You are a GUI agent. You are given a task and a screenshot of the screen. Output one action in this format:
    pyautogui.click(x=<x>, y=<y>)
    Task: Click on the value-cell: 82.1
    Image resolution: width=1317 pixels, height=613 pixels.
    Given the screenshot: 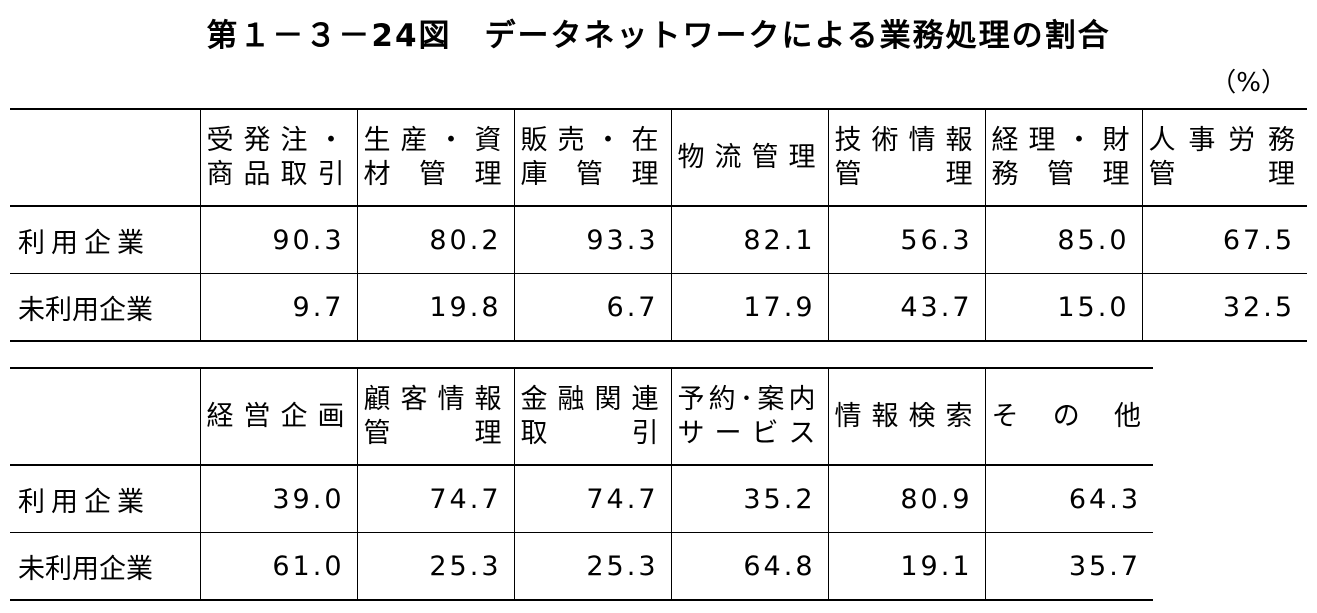 What is the action you would take?
    pyautogui.click(x=749, y=240)
    